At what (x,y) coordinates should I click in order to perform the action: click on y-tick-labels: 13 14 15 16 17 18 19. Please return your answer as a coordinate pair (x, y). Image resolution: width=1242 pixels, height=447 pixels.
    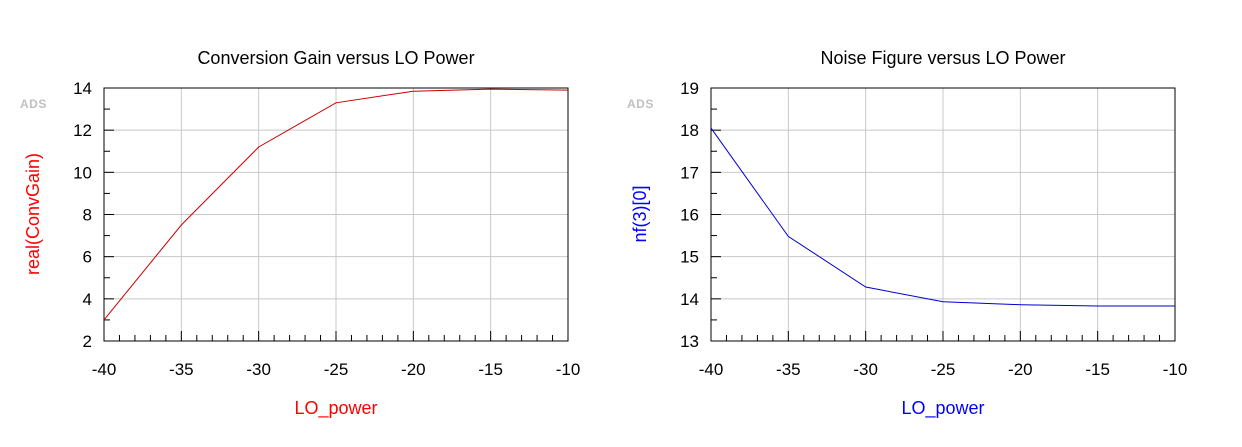
    Looking at the image, I should click on (689, 215).